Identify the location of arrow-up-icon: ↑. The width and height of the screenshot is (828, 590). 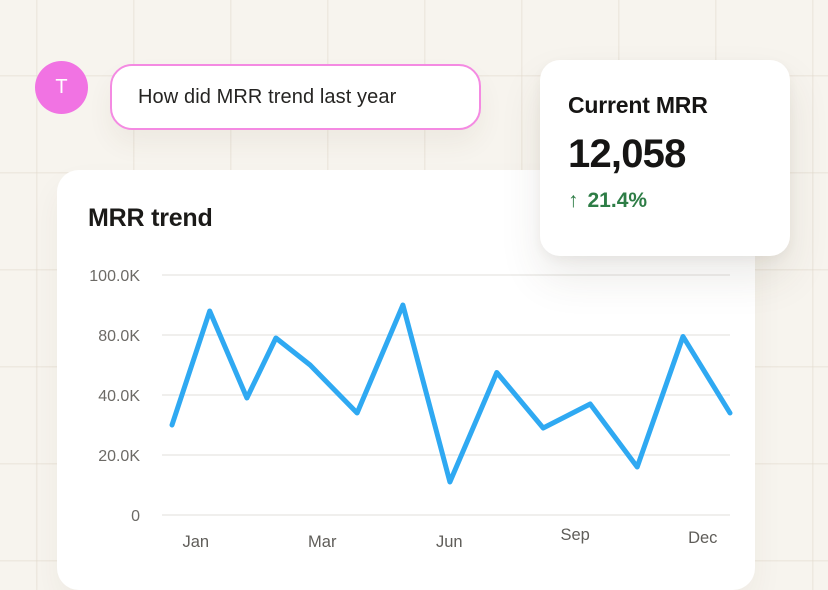
(573, 200).